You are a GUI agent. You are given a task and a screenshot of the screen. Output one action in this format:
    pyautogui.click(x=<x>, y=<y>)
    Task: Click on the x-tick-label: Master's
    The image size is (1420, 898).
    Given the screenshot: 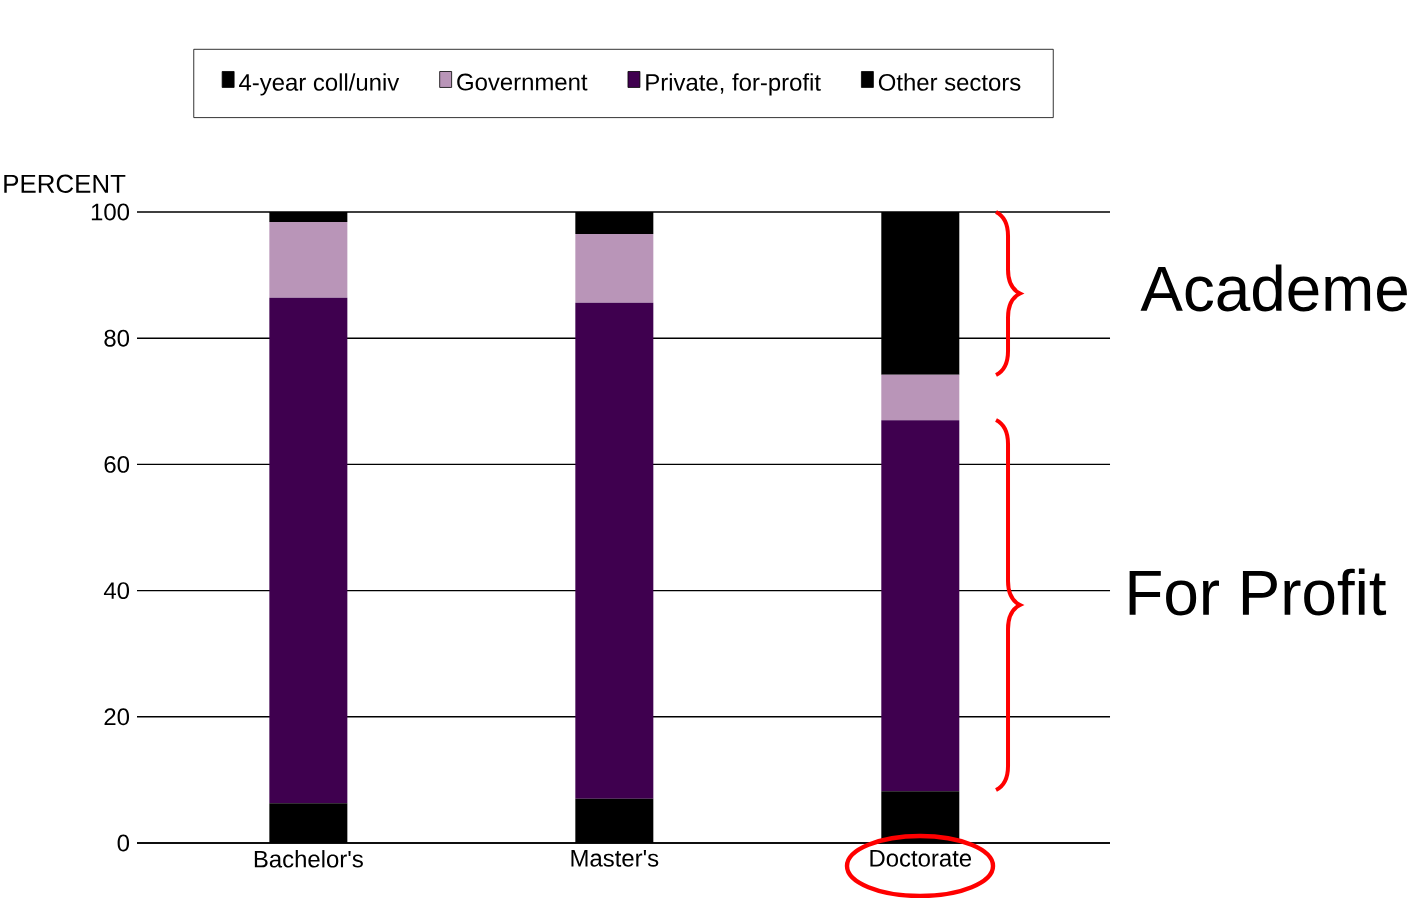 What is the action you would take?
    pyautogui.click(x=615, y=858)
    